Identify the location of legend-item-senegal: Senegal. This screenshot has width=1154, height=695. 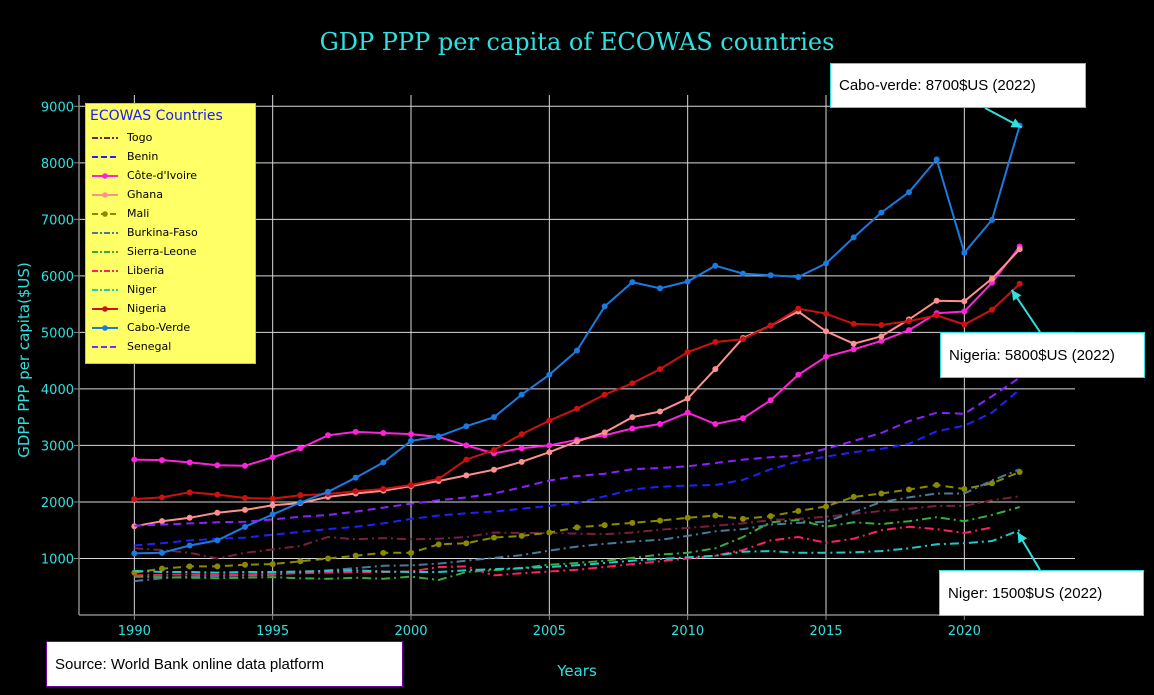
(170, 346).